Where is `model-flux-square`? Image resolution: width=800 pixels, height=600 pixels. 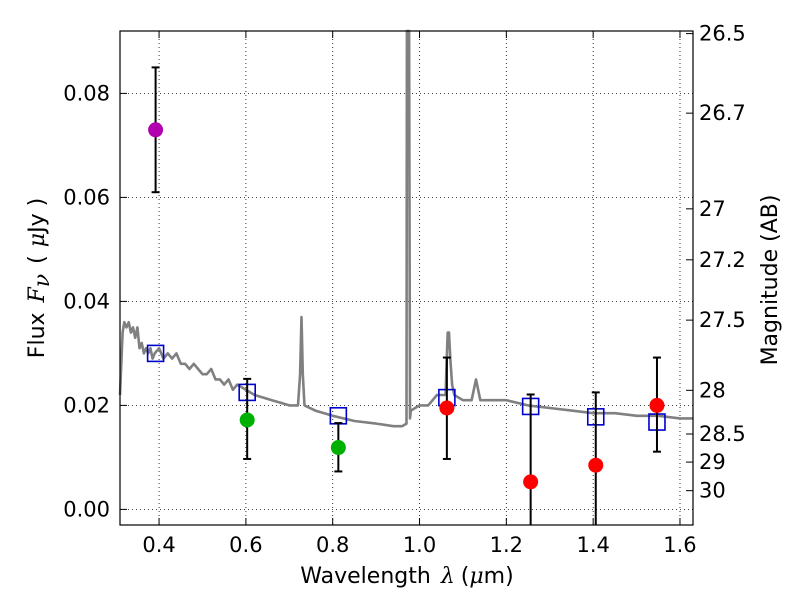 model-flux-square is located at coordinates (155, 353).